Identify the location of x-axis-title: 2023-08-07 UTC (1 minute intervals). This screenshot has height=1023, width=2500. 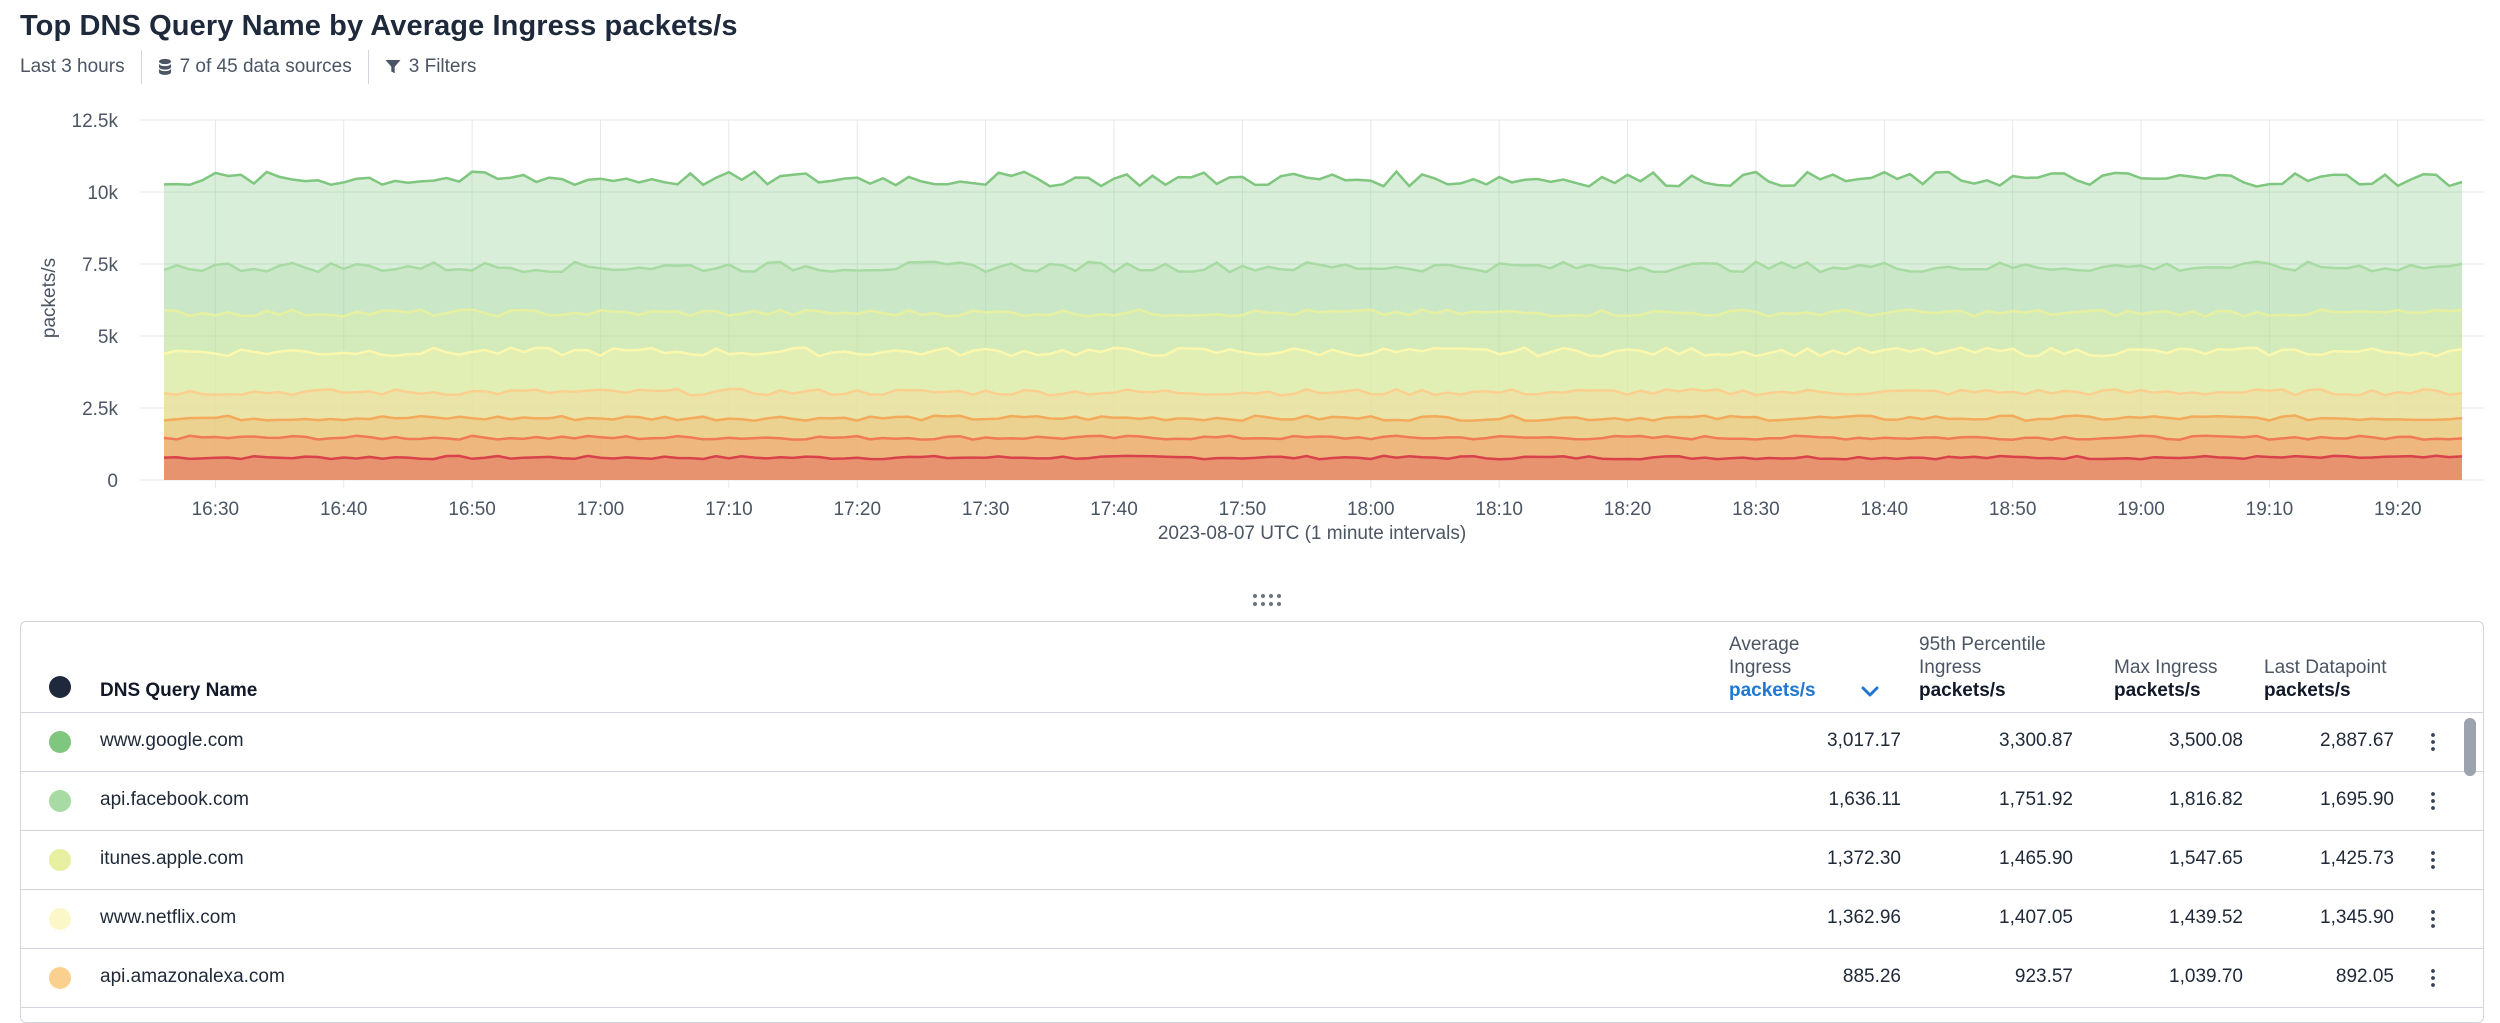
(1312, 533).